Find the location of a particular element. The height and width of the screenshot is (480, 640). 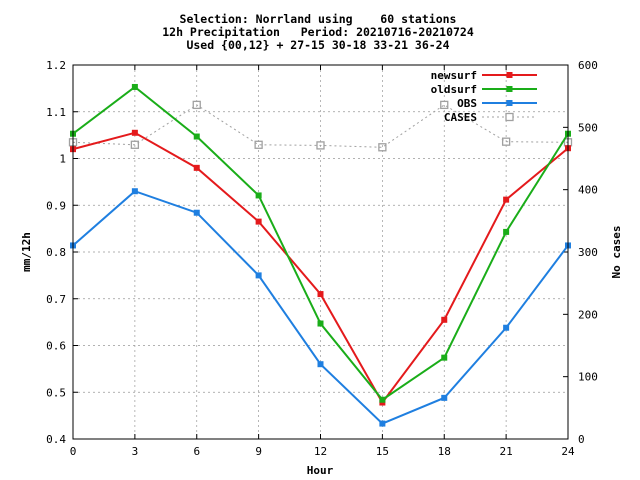

legend-label: CASES is located at coordinates (460, 117).